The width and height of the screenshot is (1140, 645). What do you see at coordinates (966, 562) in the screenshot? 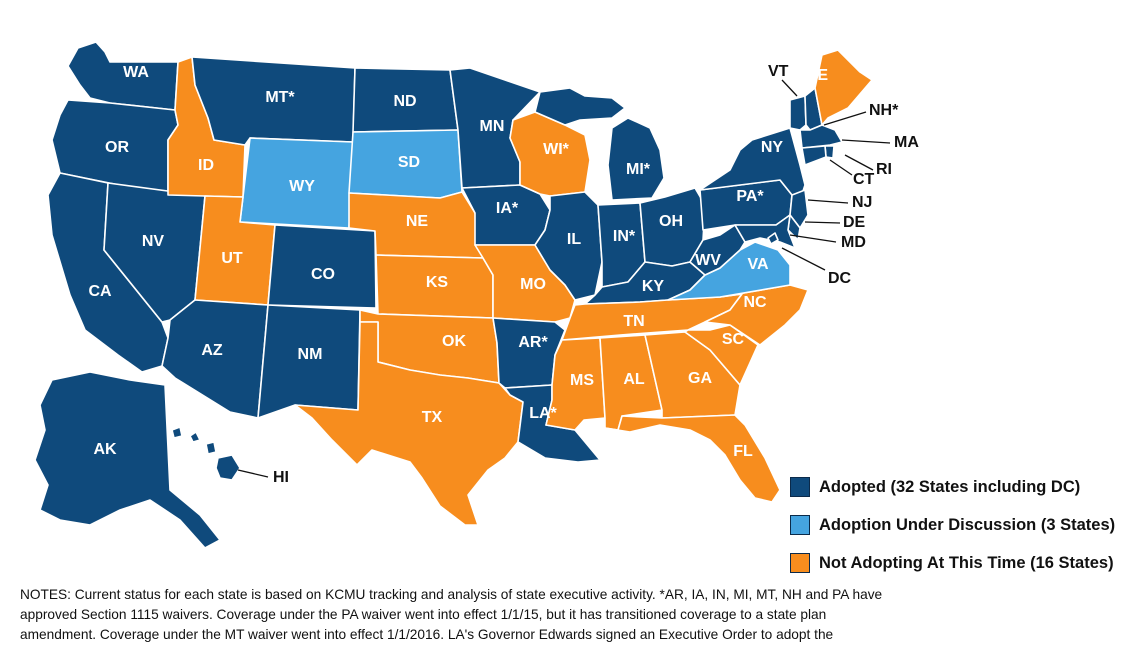
I see `legend-label: Not Adopting At This Time (16 States)` at bounding box center [966, 562].